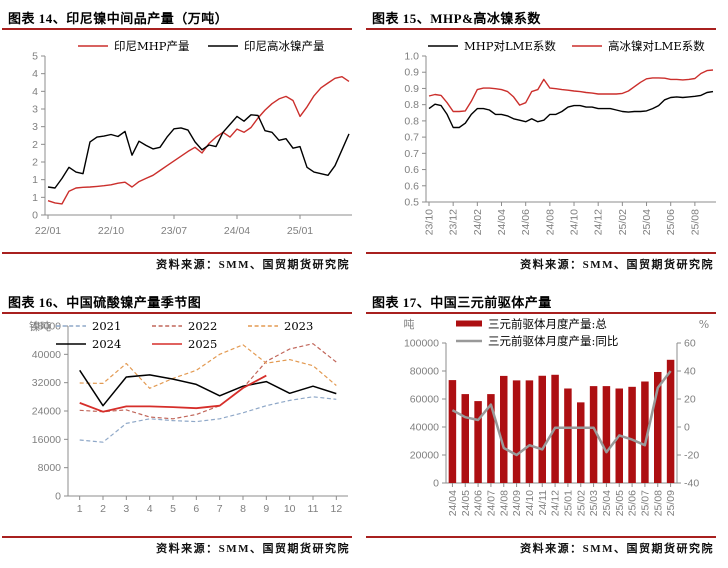 The width and height of the screenshot is (728, 568). Describe the element at coordinates (177, 29) in the screenshot. I see `figure-14-title-rule` at that location.